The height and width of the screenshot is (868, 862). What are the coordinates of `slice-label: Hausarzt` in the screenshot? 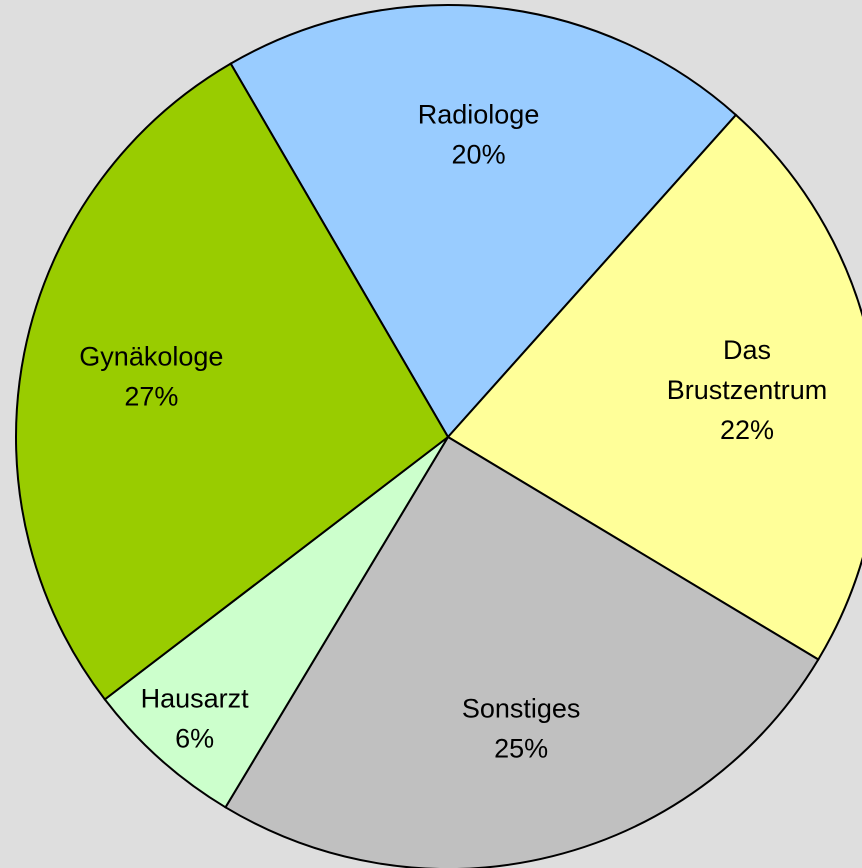 It's located at (195, 699).